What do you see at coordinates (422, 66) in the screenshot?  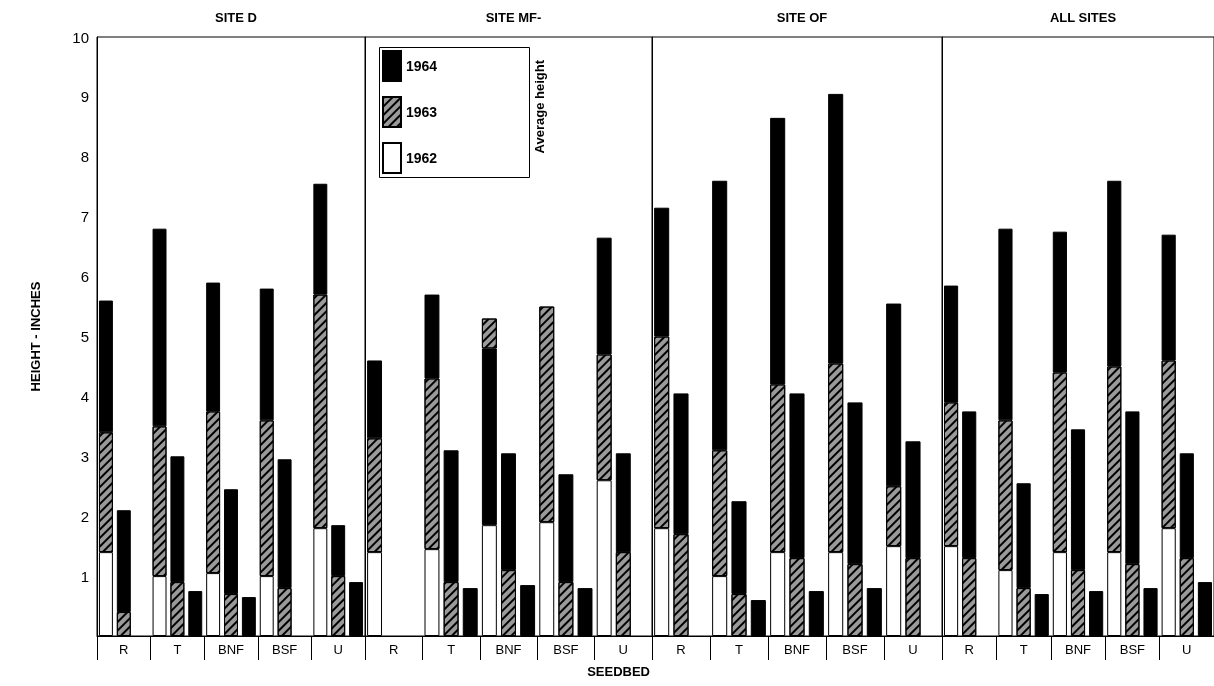 I see `legend-label: 1964` at bounding box center [422, 66].